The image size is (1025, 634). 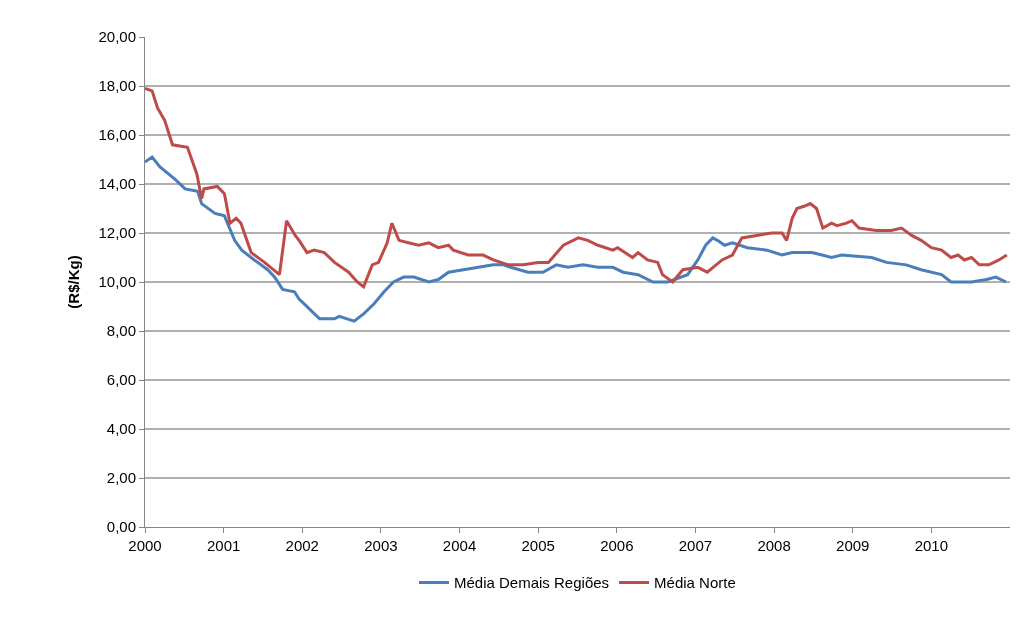 What do you see at coordinates (695, 545) in the screenshot?
I see `x-tick-label: 2007` at bounding box center [695, 545].